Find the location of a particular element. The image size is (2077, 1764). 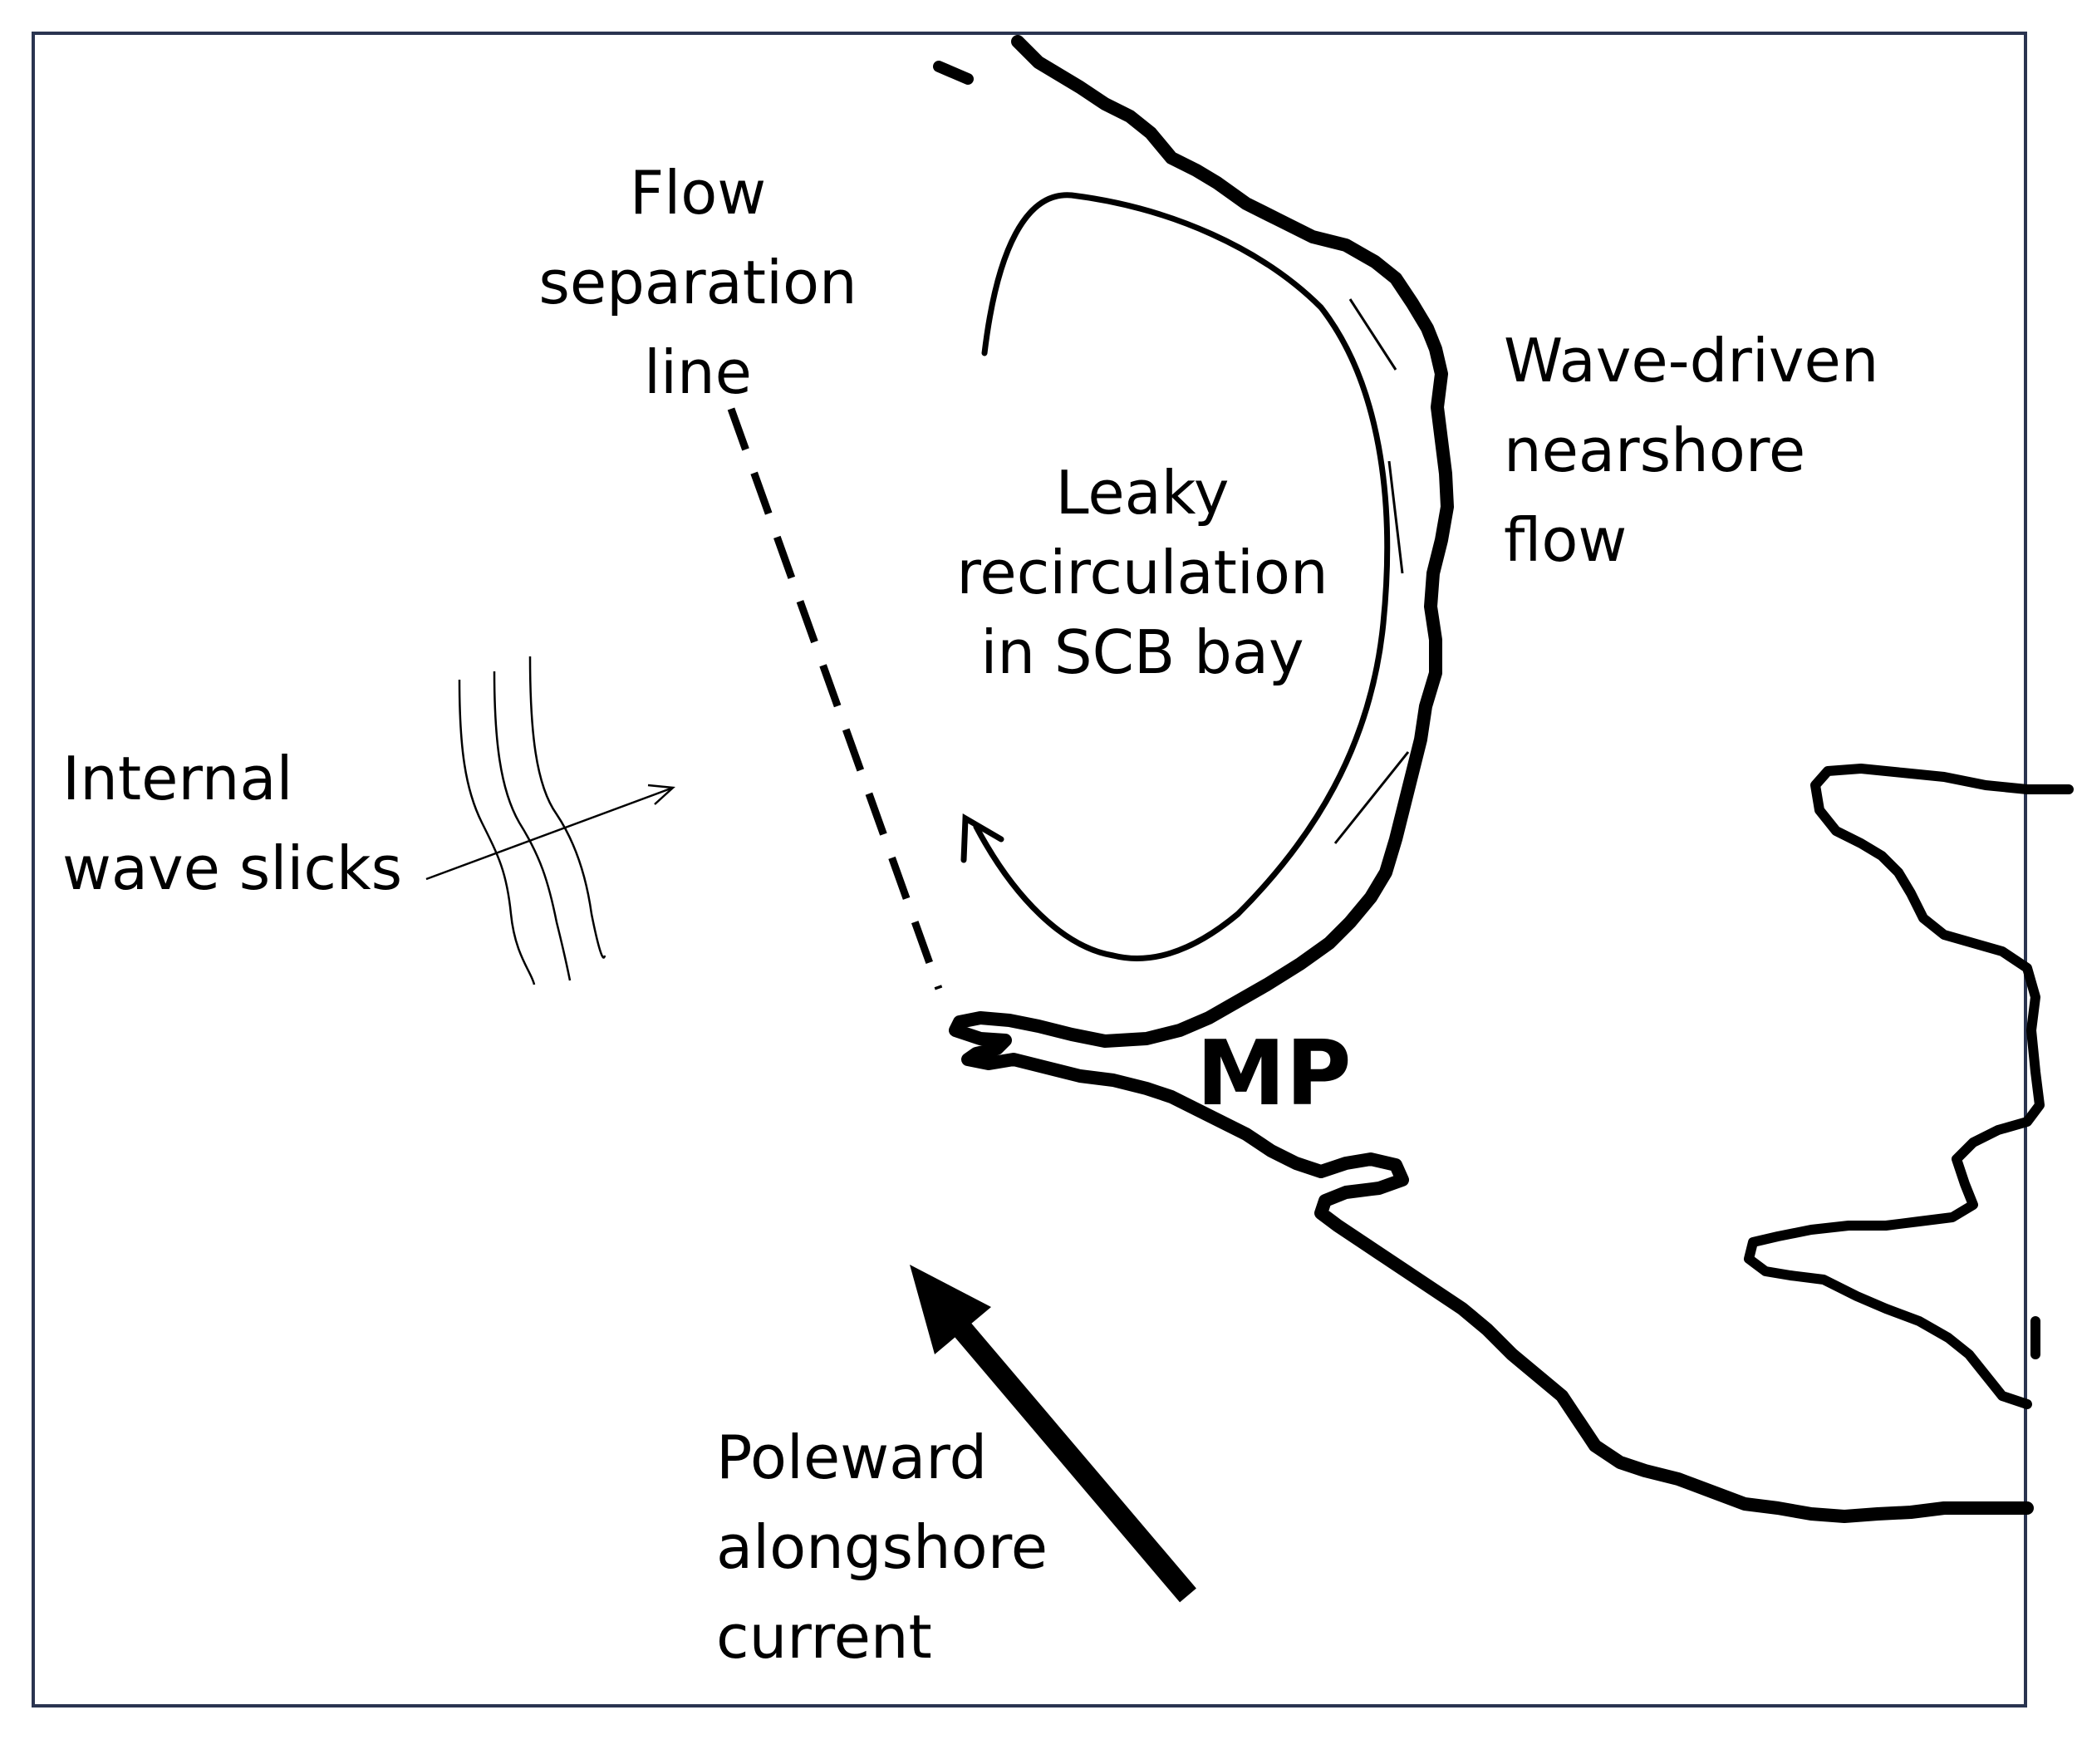

flow-separation-line is located at coordinates (835, 698).